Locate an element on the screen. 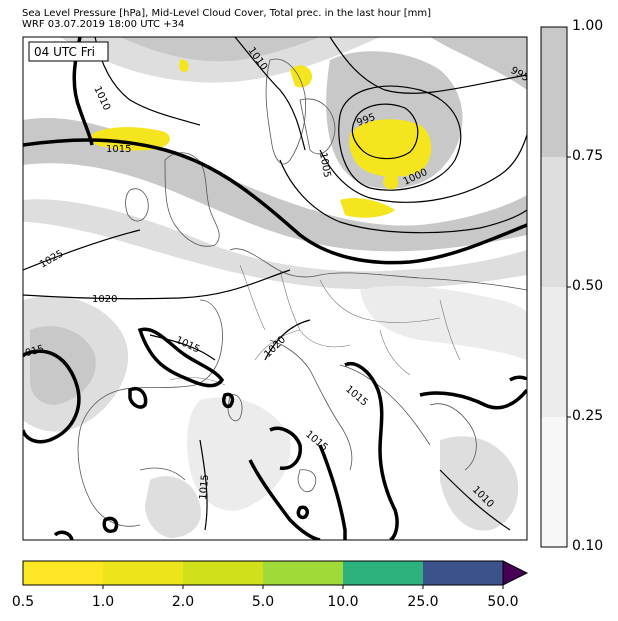  precip-tick-label: 1.0 is located at coordinates (103, 602).